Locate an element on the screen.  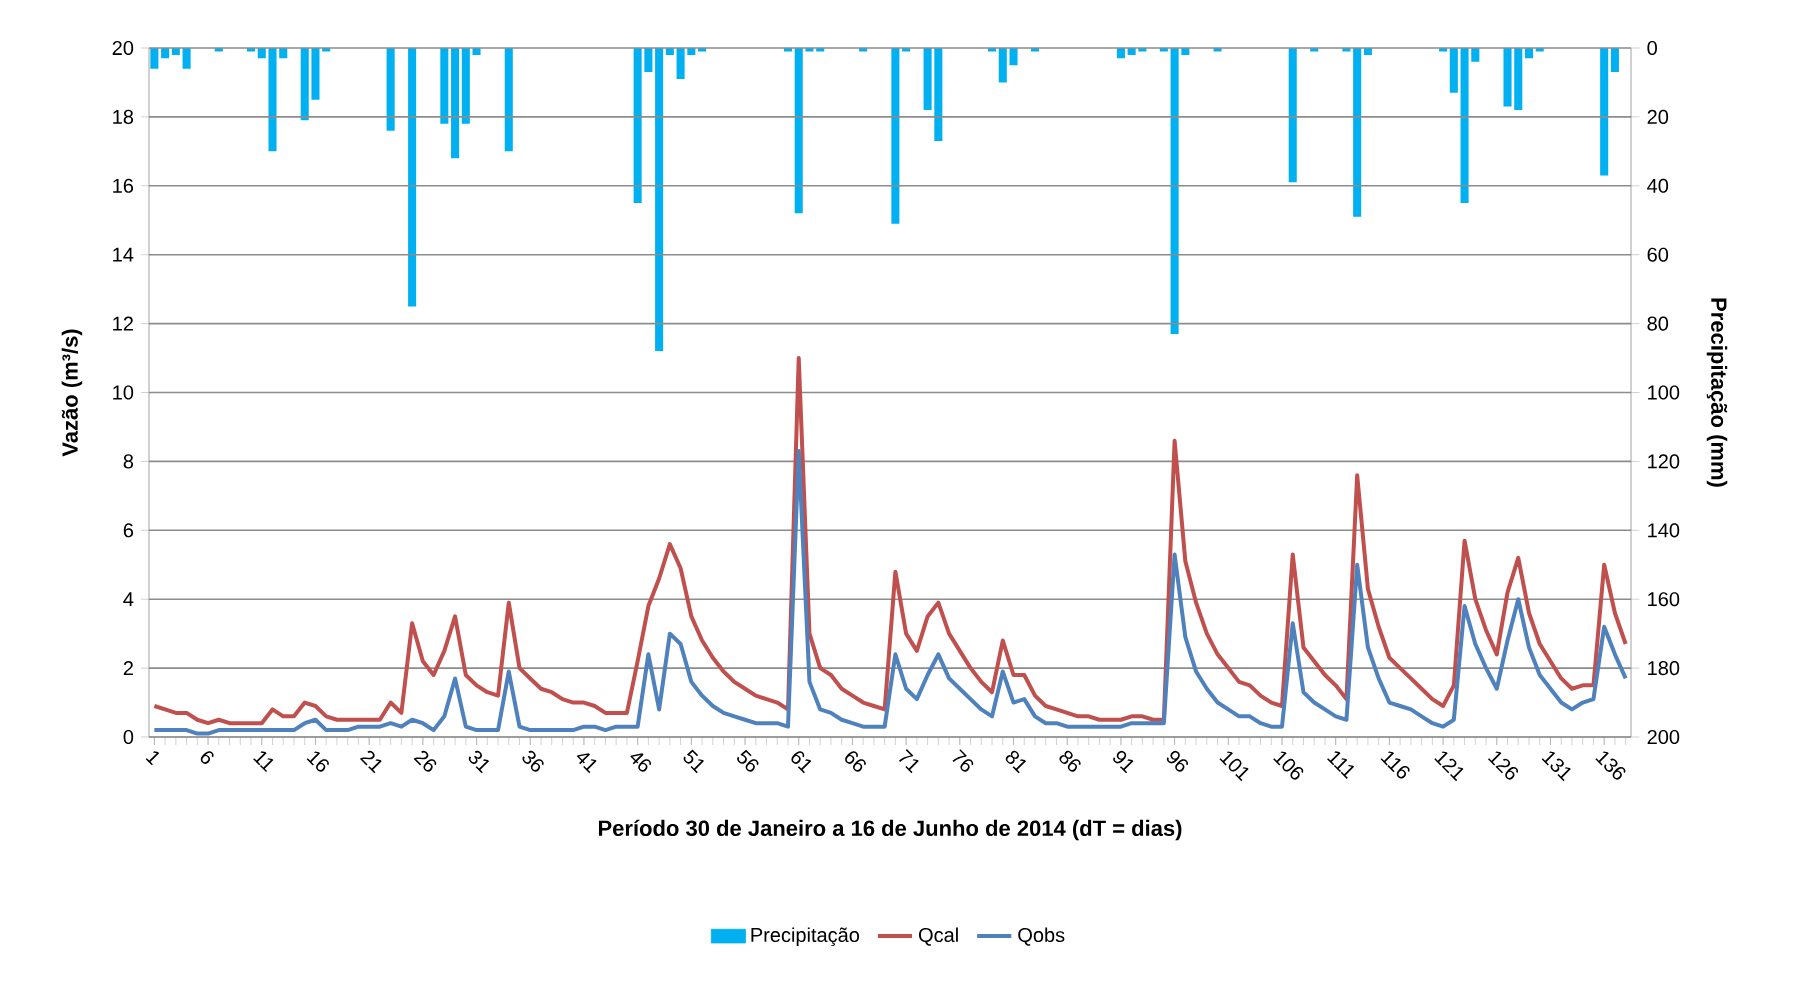
y-tick-label: 10 is located at coordinates (123, 392).